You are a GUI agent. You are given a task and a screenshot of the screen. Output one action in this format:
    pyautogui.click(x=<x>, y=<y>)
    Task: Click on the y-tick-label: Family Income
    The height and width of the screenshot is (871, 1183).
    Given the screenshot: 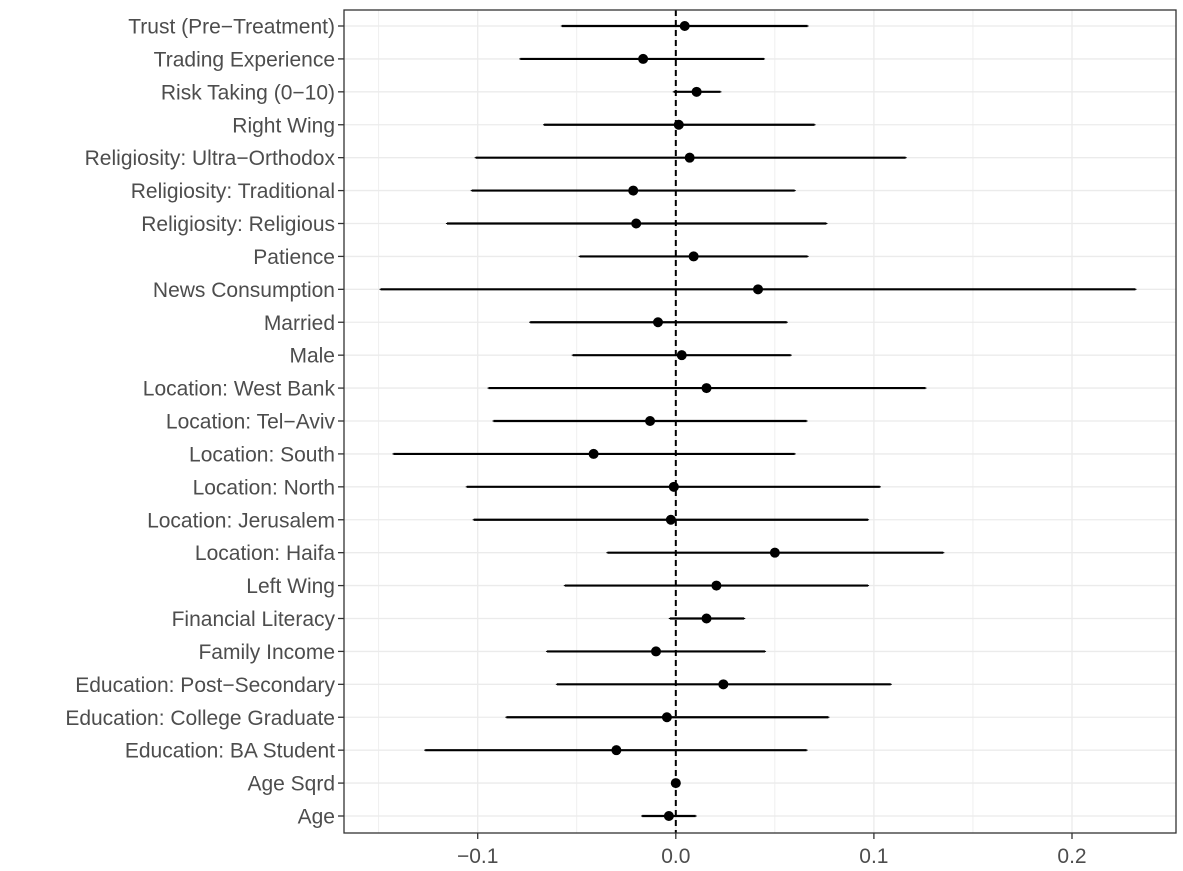 What is the action you would take?
    pyautogui.click(x=266, y=652)
    